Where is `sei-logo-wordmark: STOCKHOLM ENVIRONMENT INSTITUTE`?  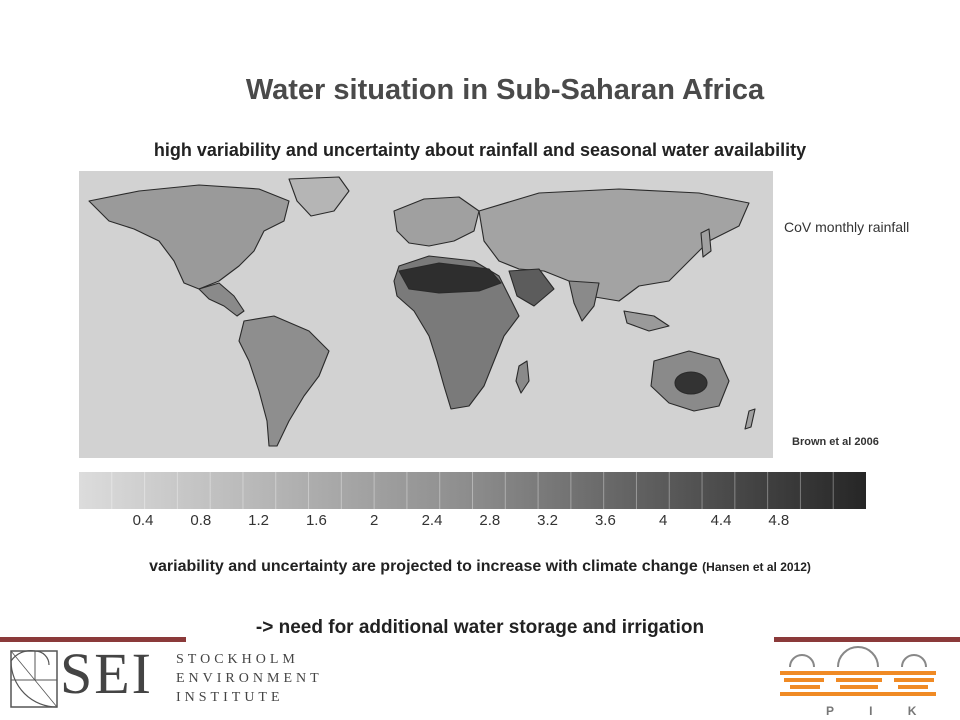 sei-logo-wordmark: STOCKHOLM ENVIRONMENT INSTITUTE is located at coordinates (249, 678).